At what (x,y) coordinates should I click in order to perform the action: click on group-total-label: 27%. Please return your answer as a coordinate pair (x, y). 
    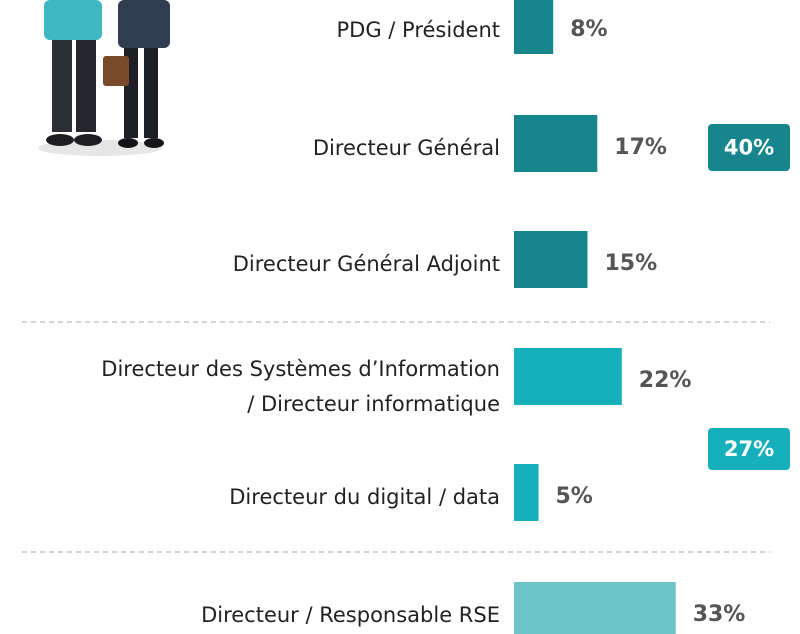
    Looking at the image, I should click on (749, 449).